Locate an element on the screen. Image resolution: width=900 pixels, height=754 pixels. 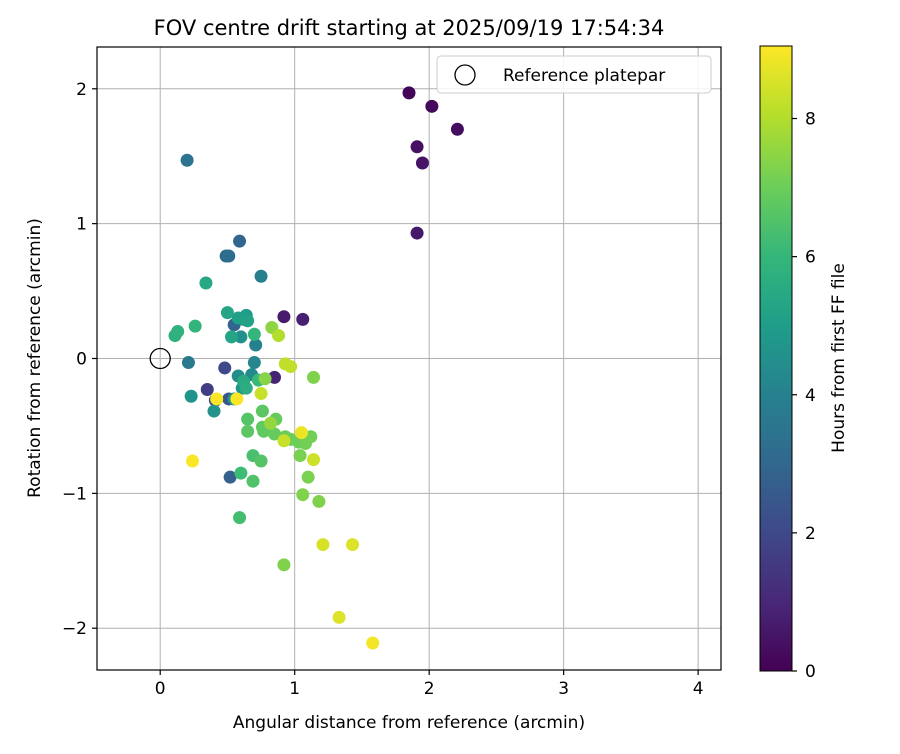
y-tick-label: 1 is located at coordinates (81, 225).